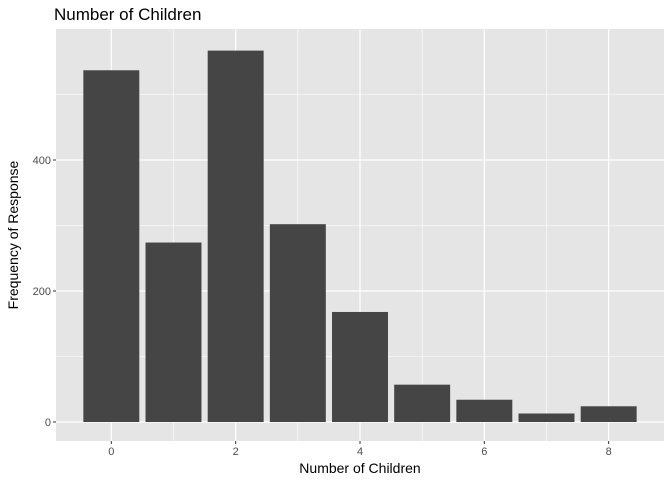  I want to click on y-tick-label: 200, so click(42, 292).